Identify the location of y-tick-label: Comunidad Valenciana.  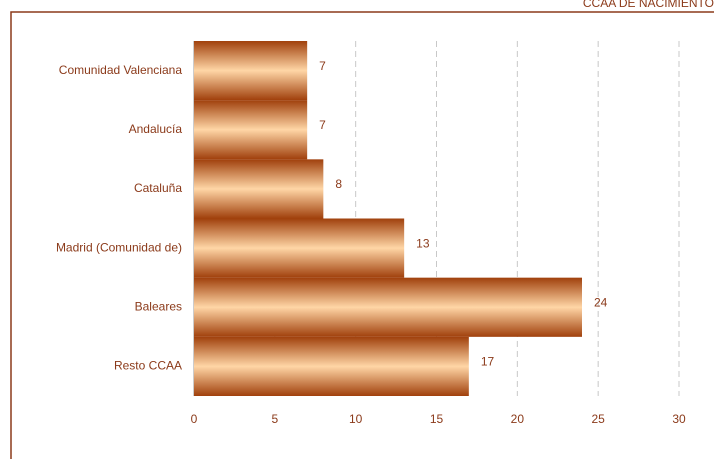
(121, 70).